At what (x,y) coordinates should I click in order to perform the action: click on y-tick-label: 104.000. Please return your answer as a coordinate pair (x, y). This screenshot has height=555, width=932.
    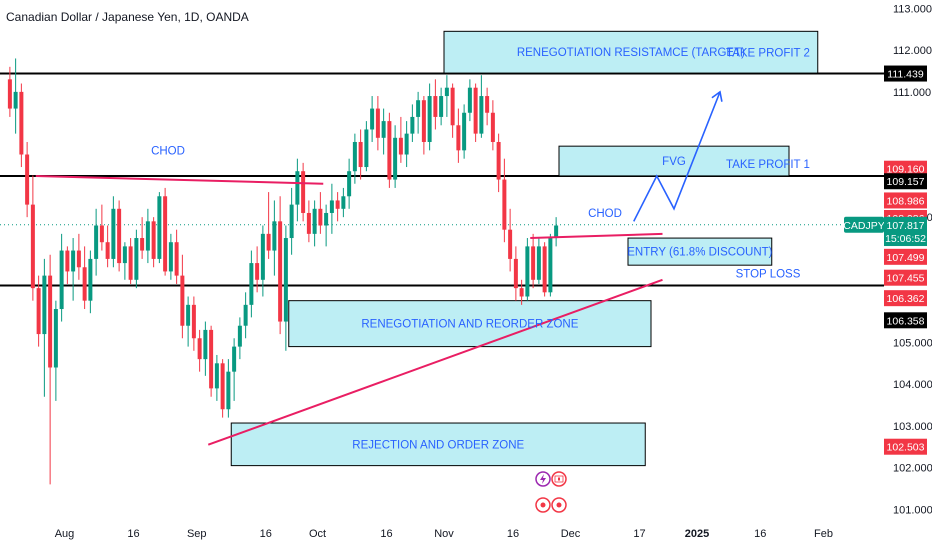
    Looking at the image, I should click on (912, 385).